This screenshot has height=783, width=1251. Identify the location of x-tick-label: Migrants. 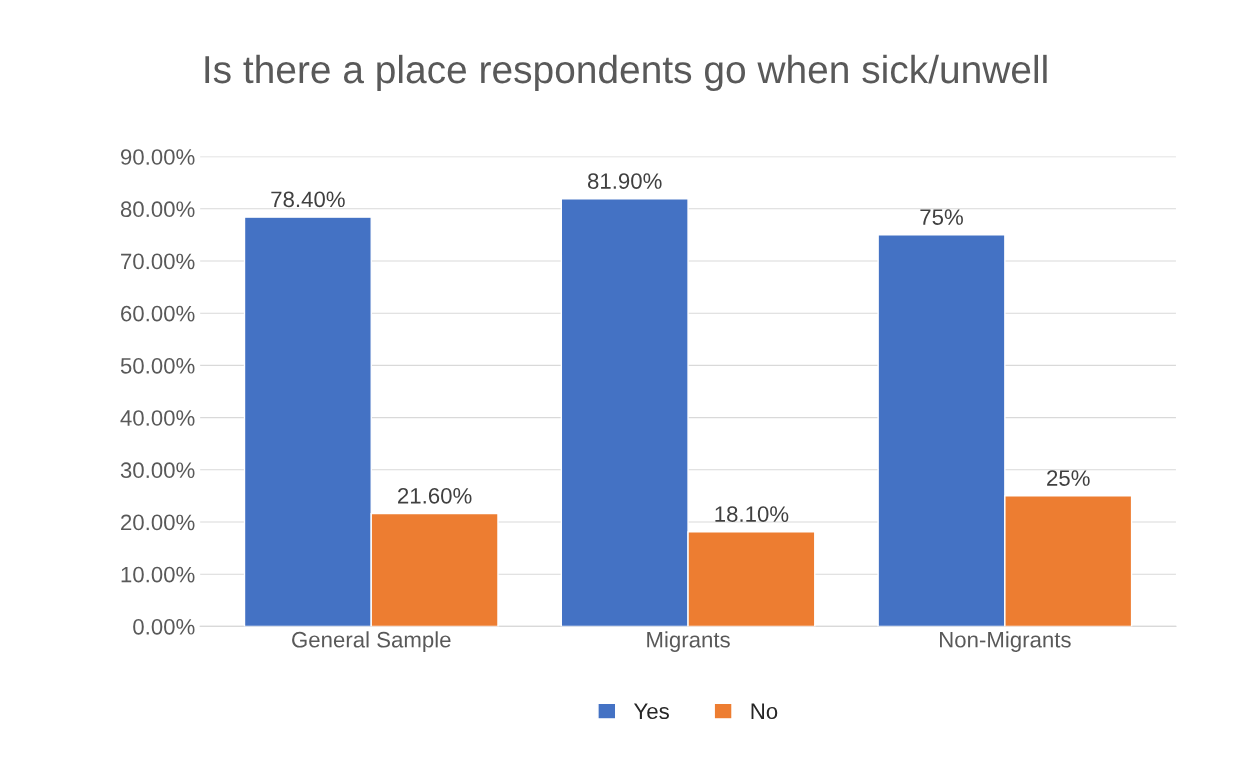
(688, 641).